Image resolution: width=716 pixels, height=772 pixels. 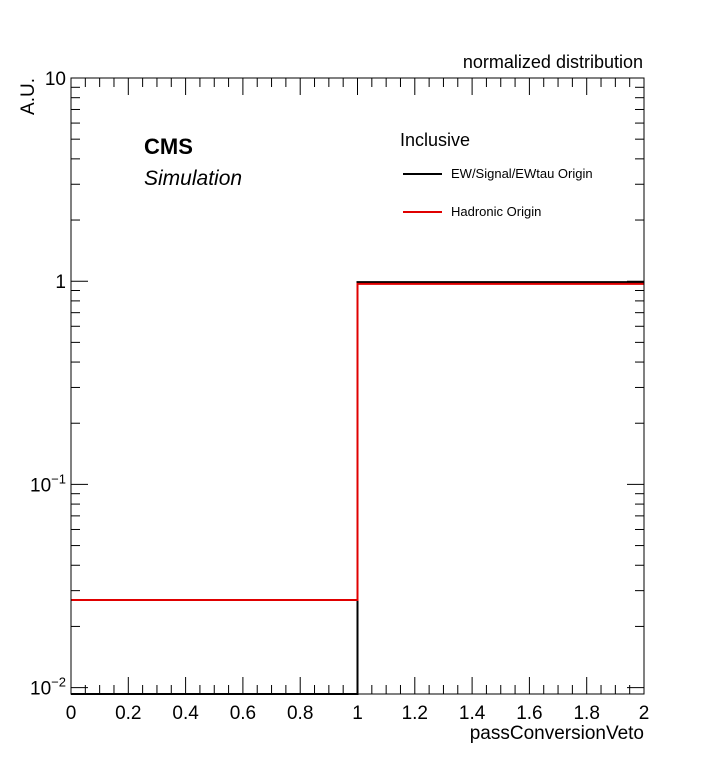 What do you see at coordinates (128, 713) in the screenshot?
I see `x-tick-label: 0.2` at bounding box center [128, 713].